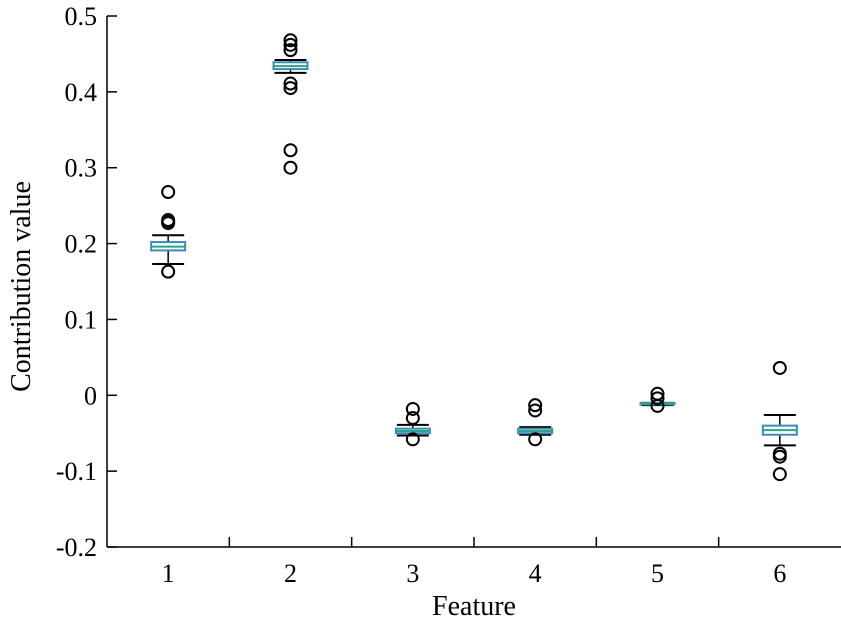  Describe the element at coordinates (81, 319) in the screenshot. I see `y-tick-label: 0.1` at that location.